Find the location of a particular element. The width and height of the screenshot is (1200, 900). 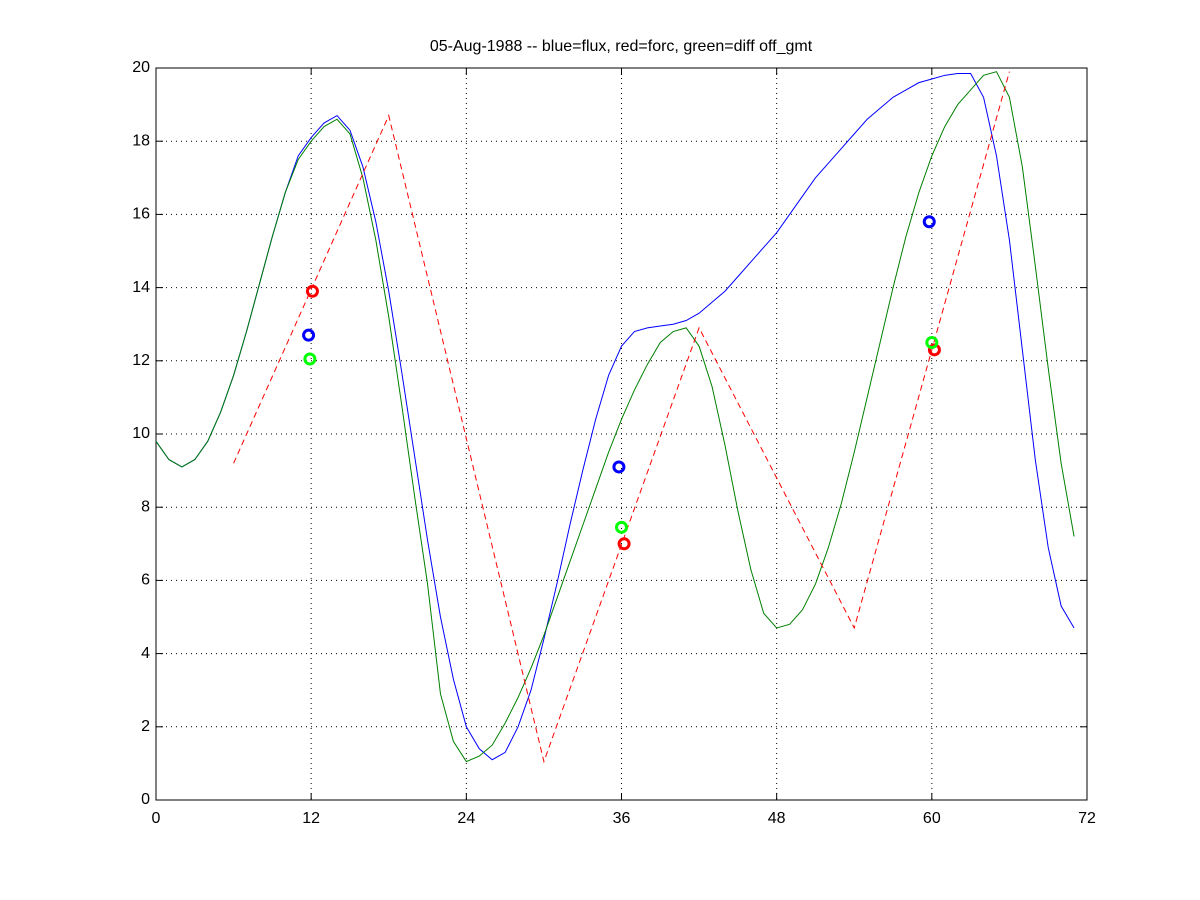

y-tick-label: 18 is located at coordinates (141, 140).